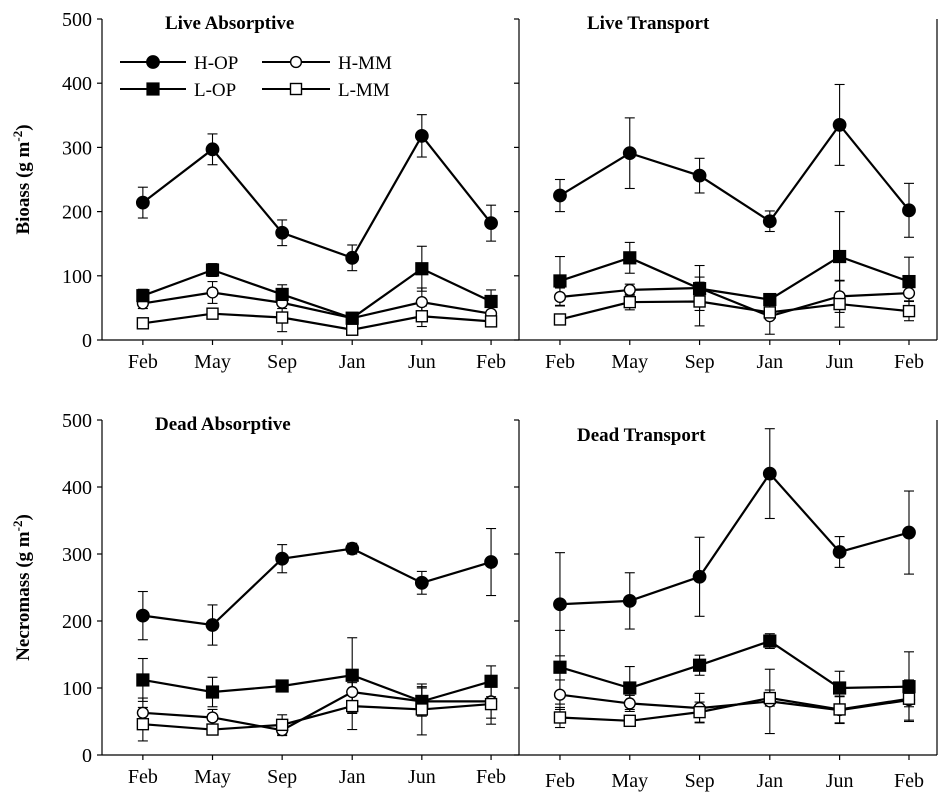 The height and width of the screenshot is (794, 943). Describe the element at coordinates (326, 90) in the screenshot. I see `legend-item-l-mm: L-MM` at that location.